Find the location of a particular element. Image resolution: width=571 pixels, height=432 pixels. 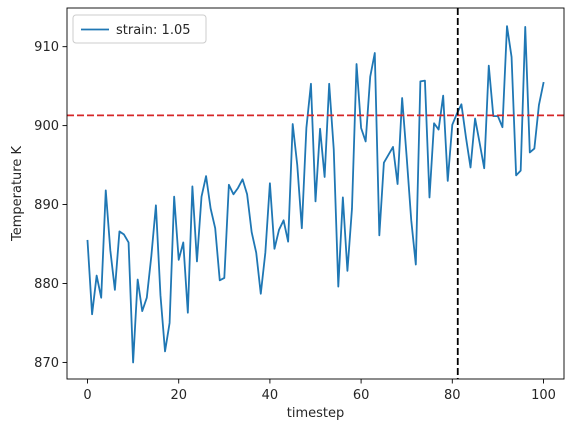

y-tick-label: 910 is located at coordinates (46, 47).